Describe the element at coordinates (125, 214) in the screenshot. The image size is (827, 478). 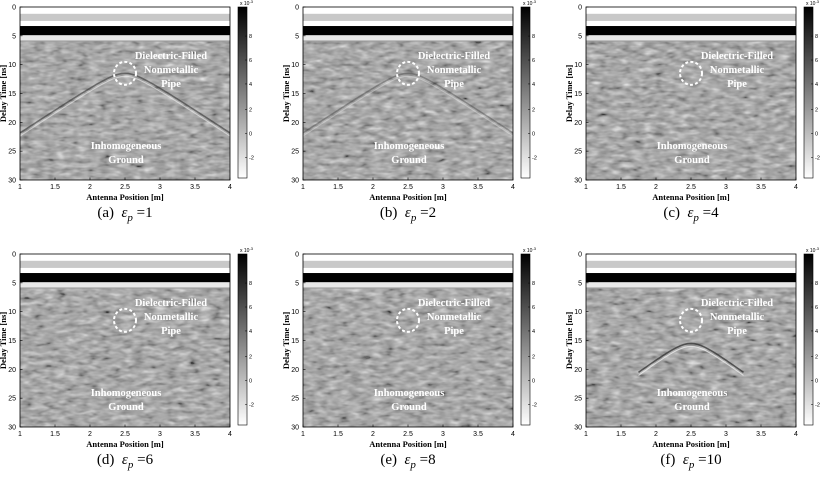
I see `caption-a: (a) εp =1` at that location.